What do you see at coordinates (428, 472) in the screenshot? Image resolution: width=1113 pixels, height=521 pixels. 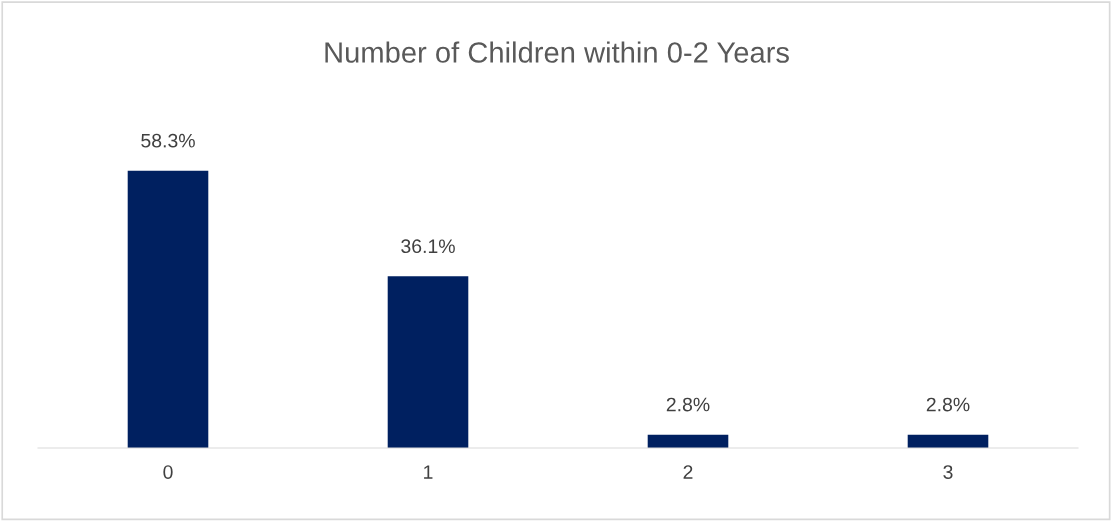 I see `x-tick-label: 1` at bounding box center [428, 472].